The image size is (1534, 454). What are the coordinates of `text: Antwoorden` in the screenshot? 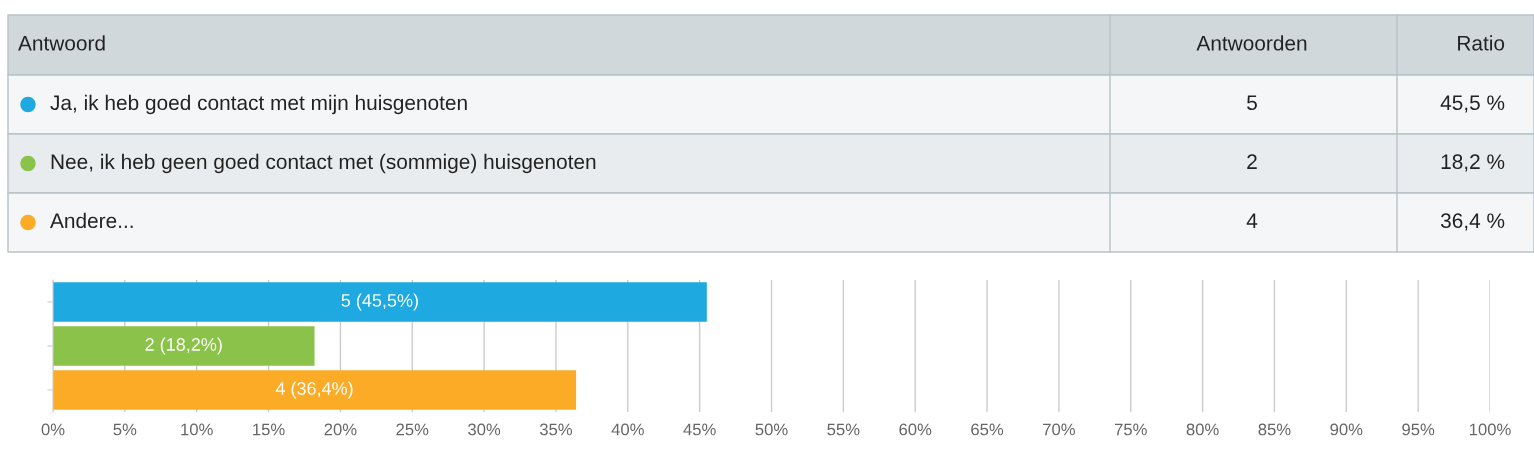 It's located at (1251, 43).